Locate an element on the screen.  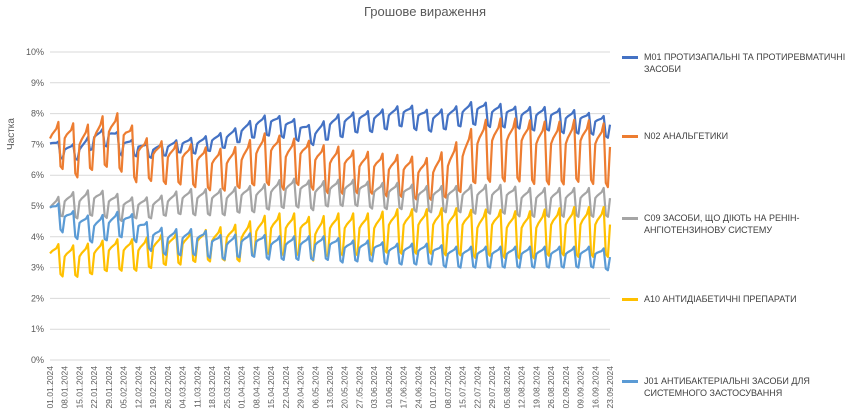
x-tick-label: 23.09.2024 is located at coordinates (610, 387).